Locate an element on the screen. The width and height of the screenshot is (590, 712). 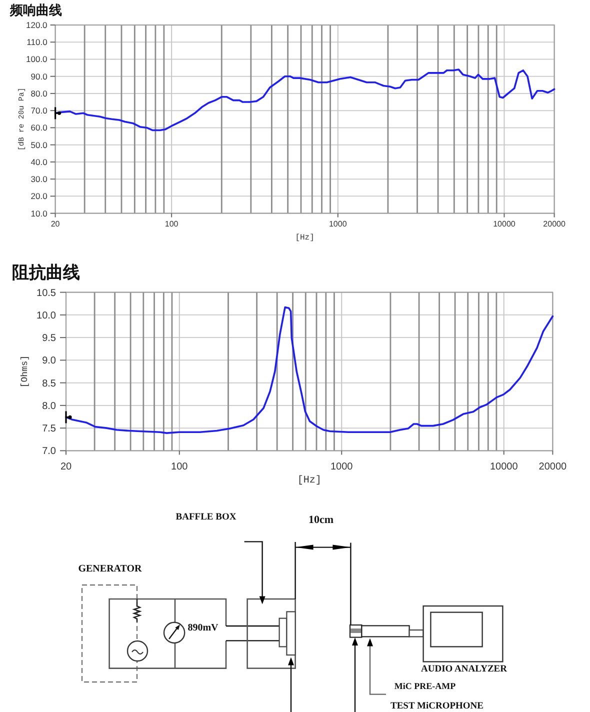
y-axis-title: [Ohms] is located at coordinates (25, 371).